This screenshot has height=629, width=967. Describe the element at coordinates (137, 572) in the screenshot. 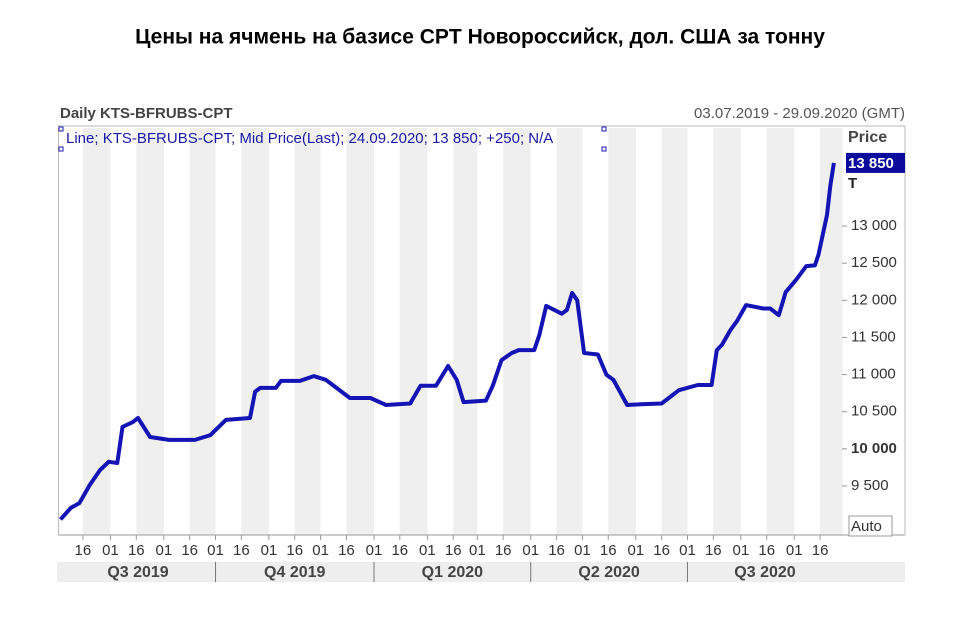

I see `quarter-label: Q3 2019` at that location.